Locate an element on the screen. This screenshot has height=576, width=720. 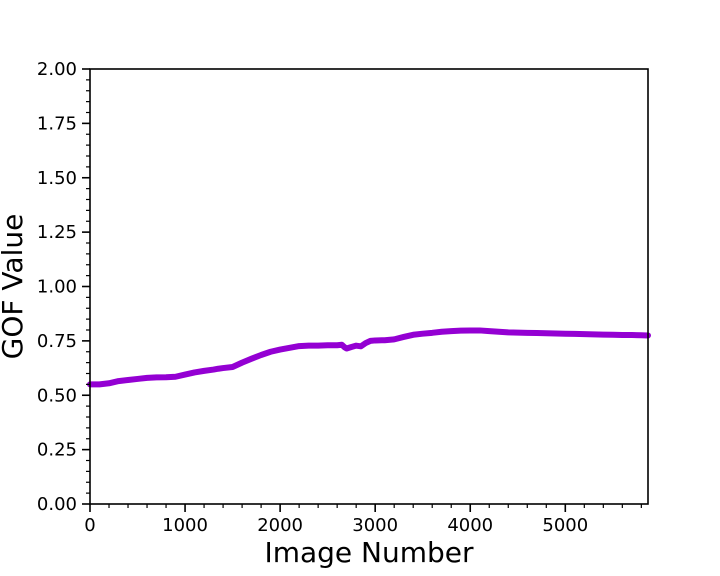
y-tick-label: 2.00 is located at coordinates (57, 69).